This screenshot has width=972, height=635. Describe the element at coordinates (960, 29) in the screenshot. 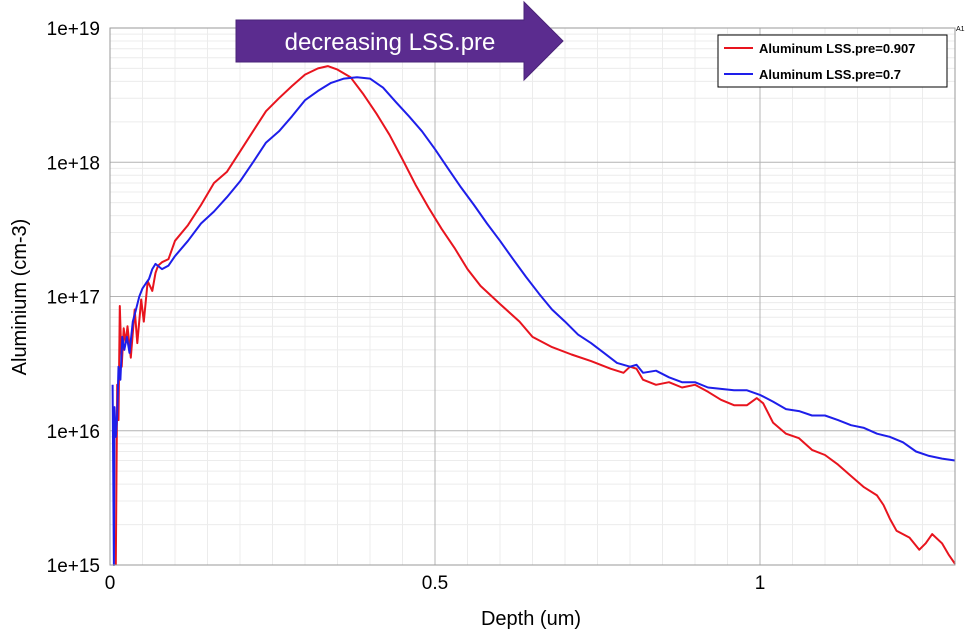

I see `corner-label: A1` at that location.